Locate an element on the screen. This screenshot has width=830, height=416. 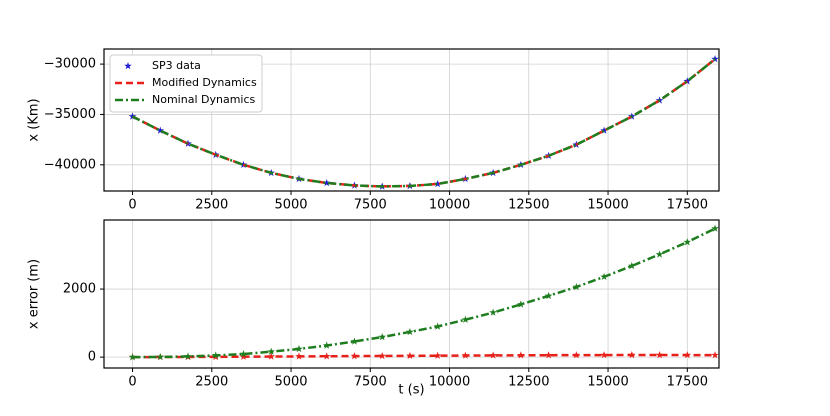
legend-label: Modified Dynamics is located at coordinates (204, 82).